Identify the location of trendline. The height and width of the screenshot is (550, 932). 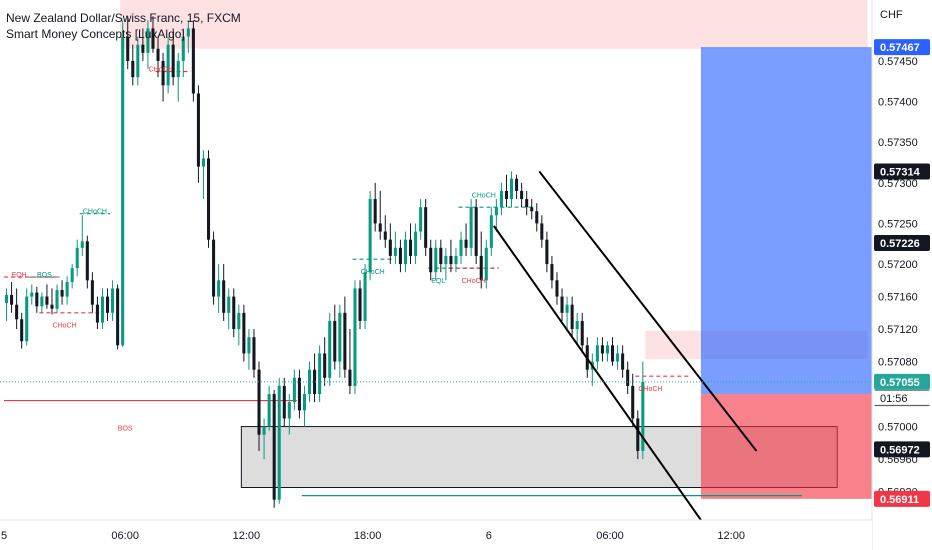
(648, 311).